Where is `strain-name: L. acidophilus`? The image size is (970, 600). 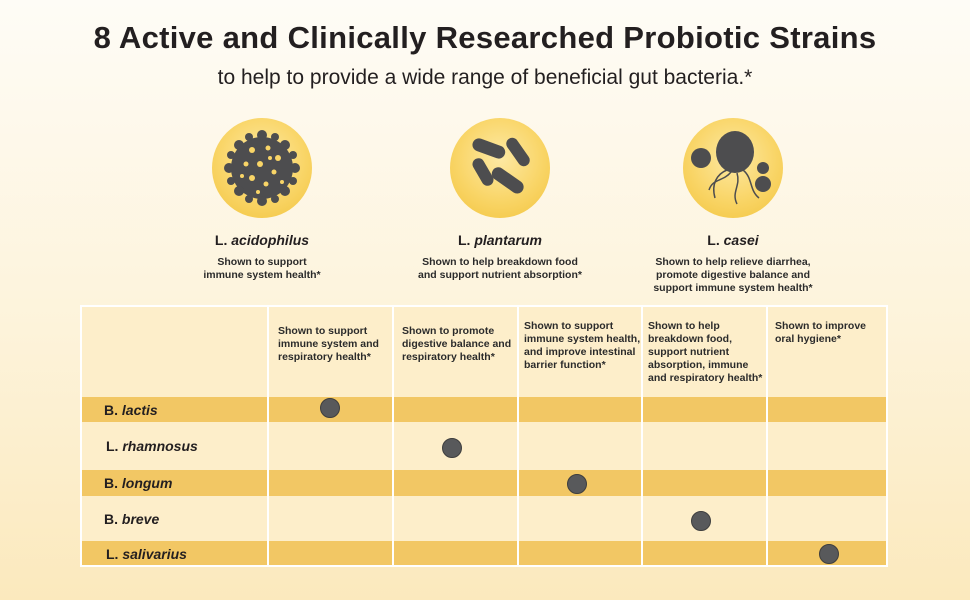
strain-name: L. acidophilus is located at coordinates (262, 240).